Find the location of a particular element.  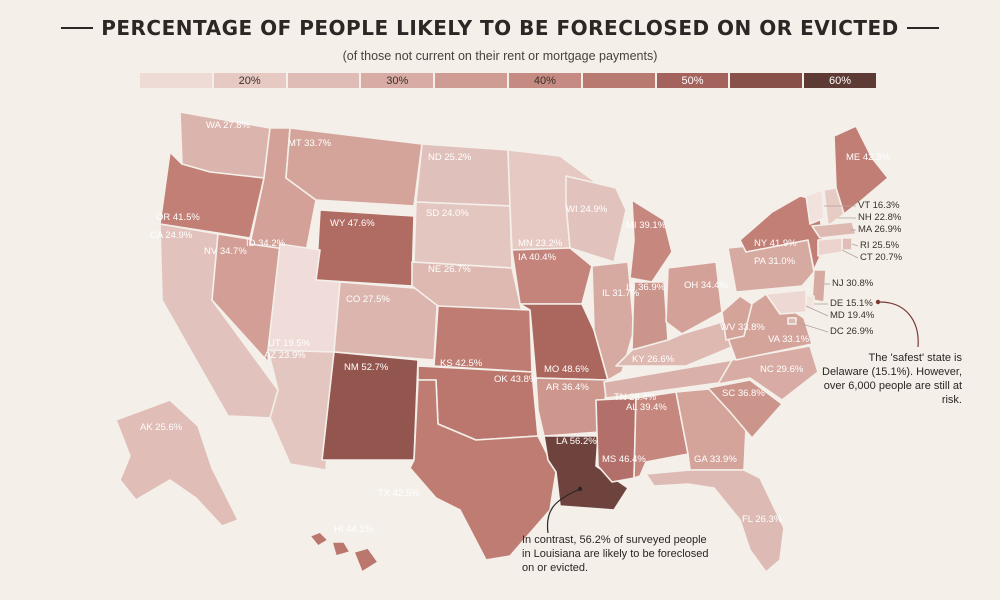

state-label-ut: UT 19.5% is located at coordinates (289, 343).